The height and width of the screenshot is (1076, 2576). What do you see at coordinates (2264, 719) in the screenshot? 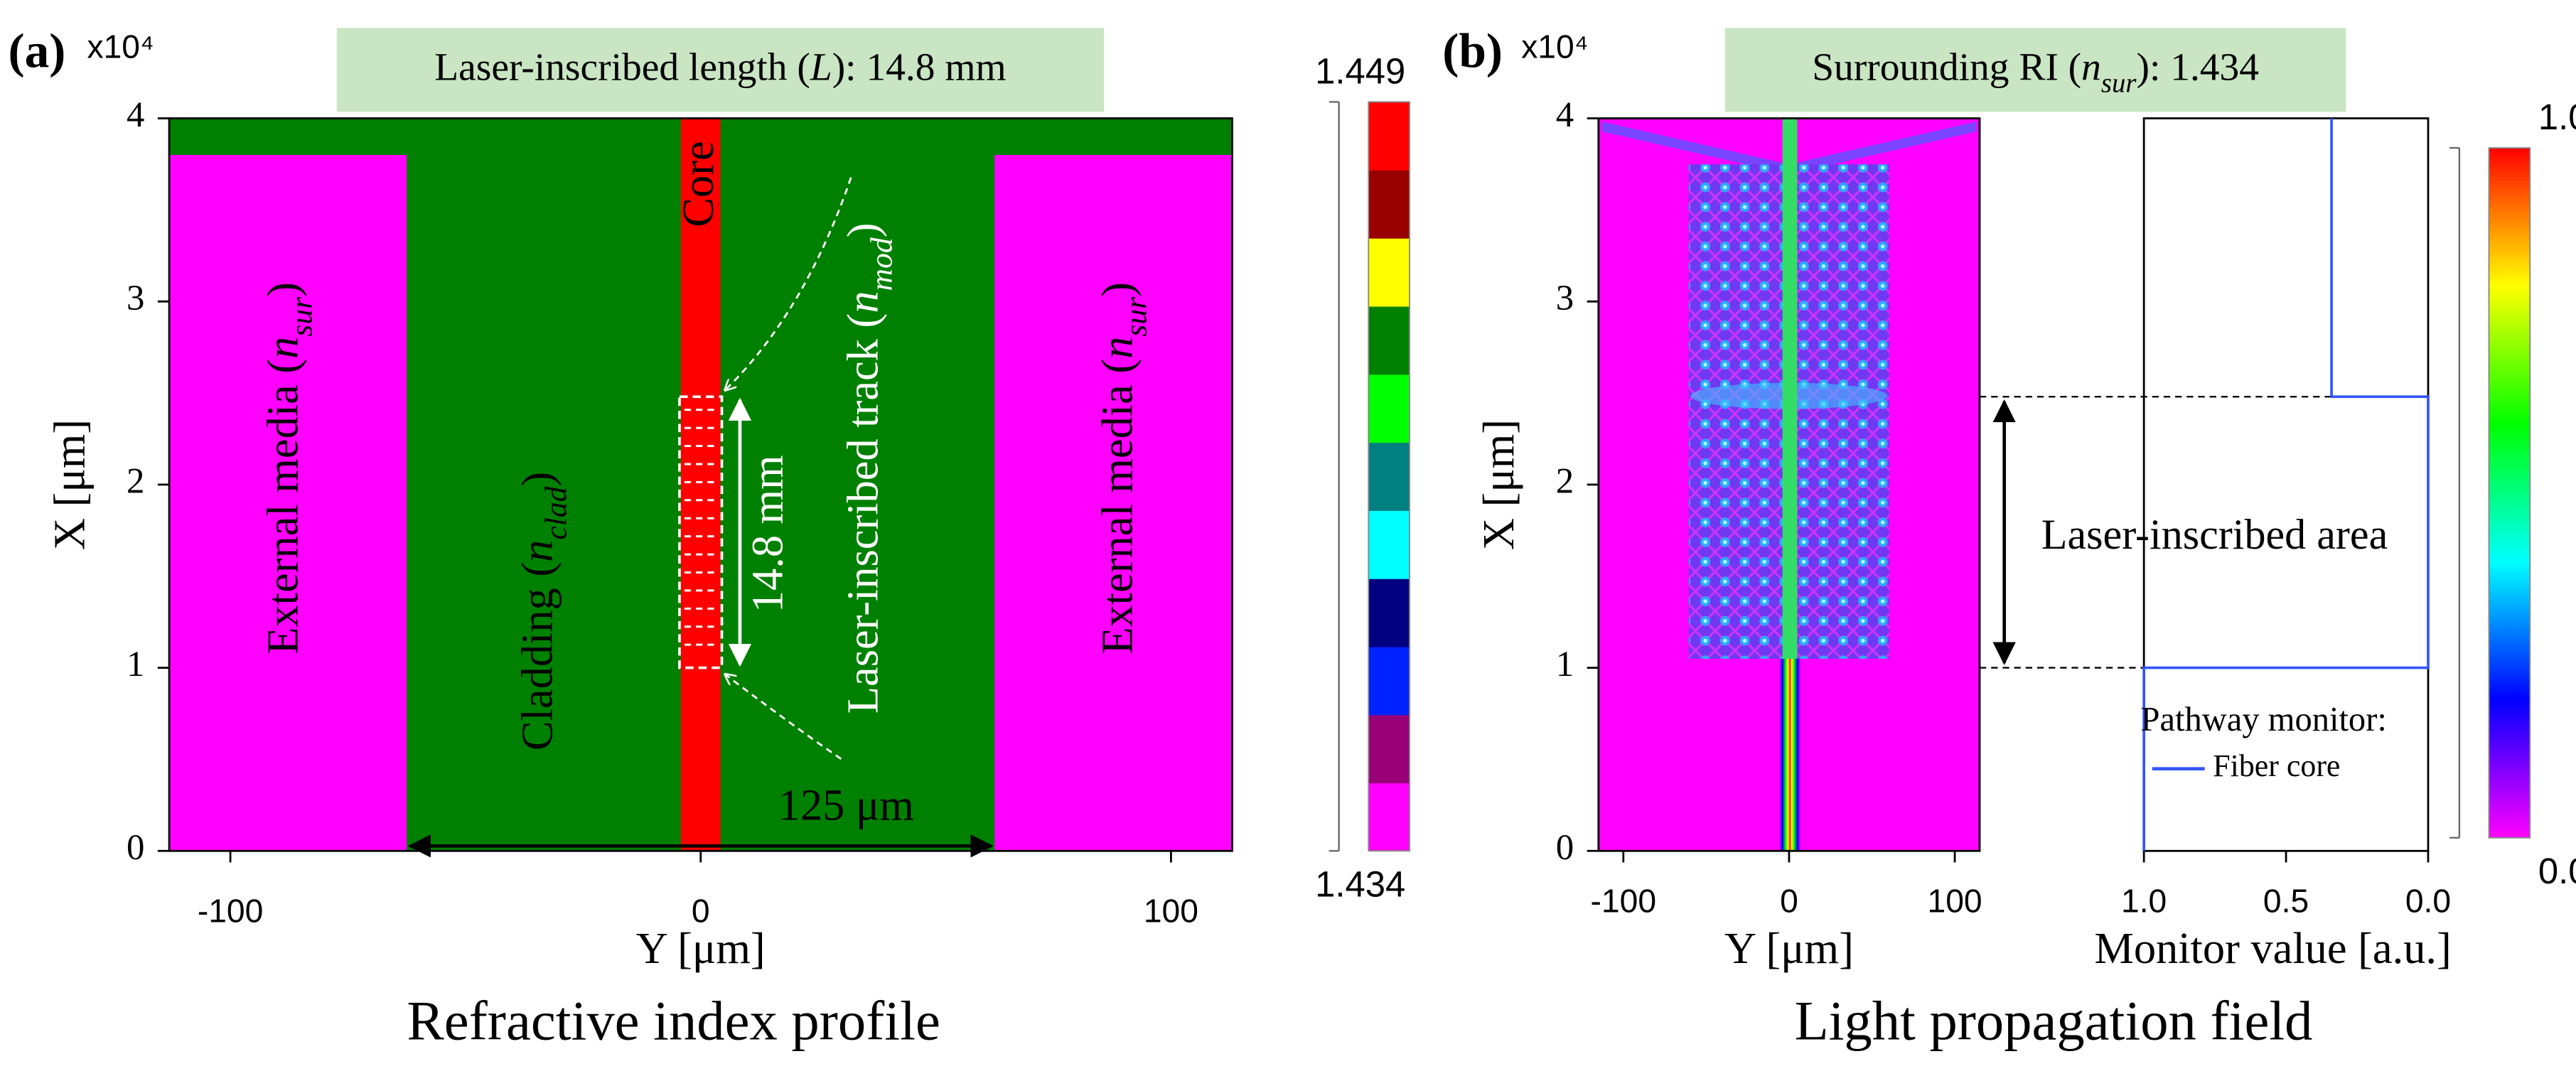
I see `legend-title: Pathway monitor:` at bounding box center [2264, 719].